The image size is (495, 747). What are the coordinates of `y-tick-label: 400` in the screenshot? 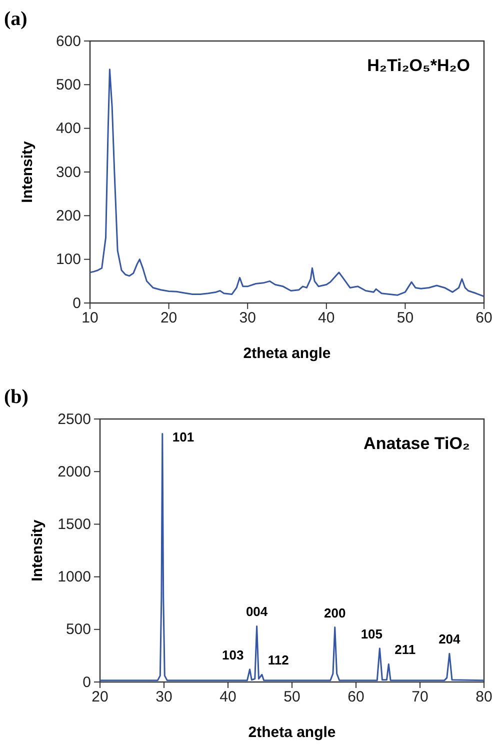 It's located at (68, 129).